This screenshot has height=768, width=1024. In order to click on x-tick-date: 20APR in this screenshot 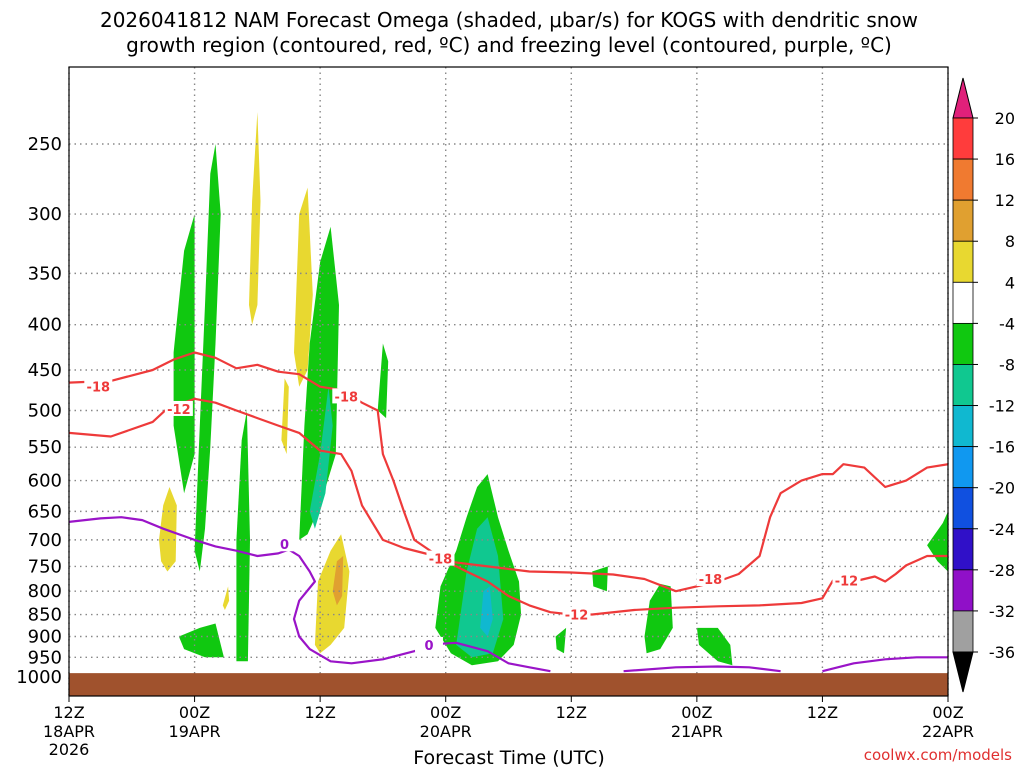, I will do `click(446, 731)`.